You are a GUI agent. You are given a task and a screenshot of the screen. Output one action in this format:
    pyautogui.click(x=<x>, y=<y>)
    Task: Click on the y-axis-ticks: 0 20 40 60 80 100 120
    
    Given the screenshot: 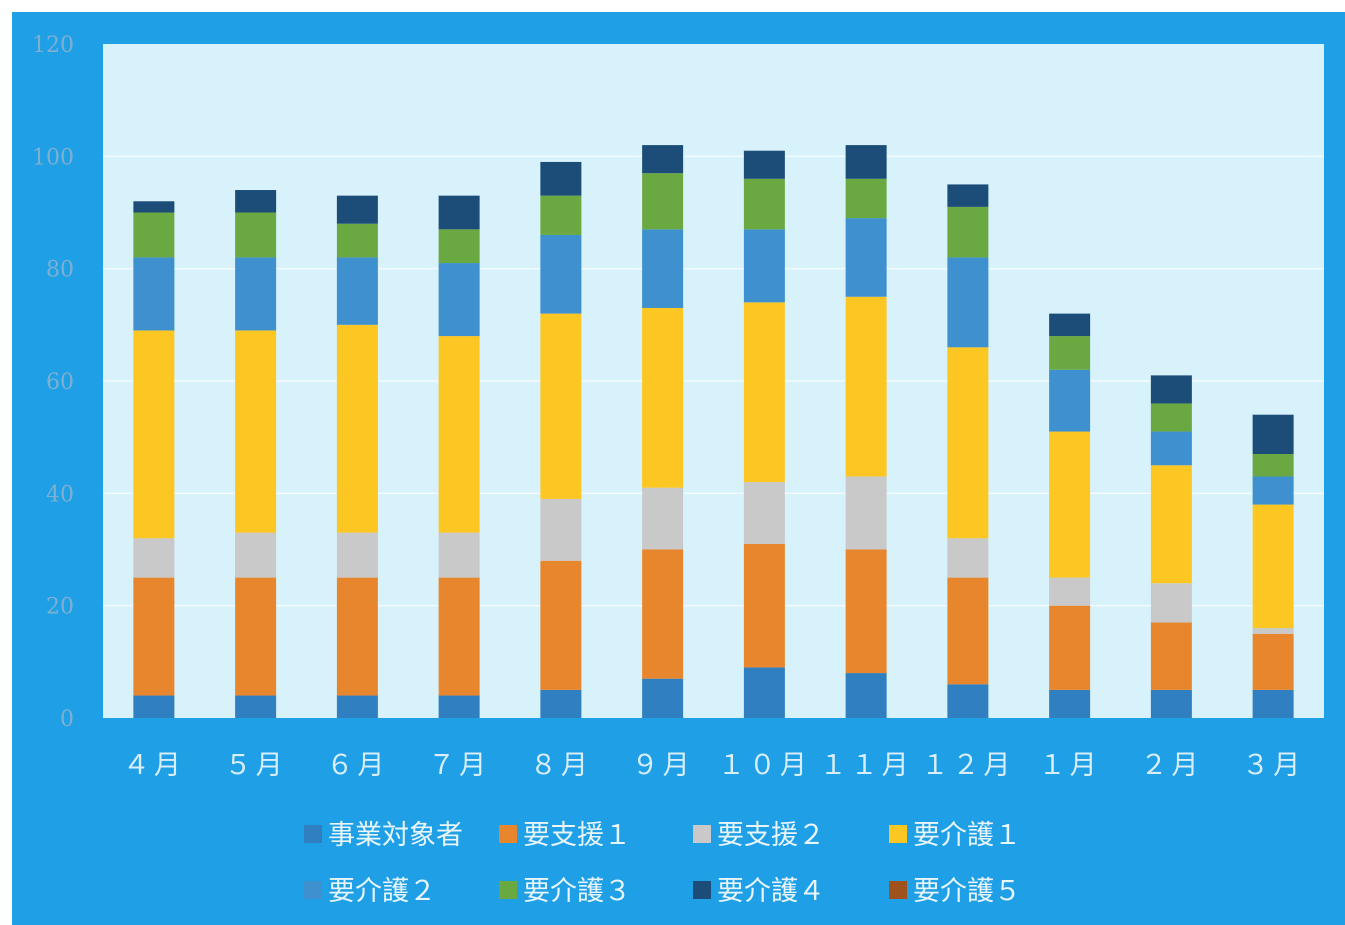 What is the action you would take?
    pyautogui.click(x=53, y=382)
    